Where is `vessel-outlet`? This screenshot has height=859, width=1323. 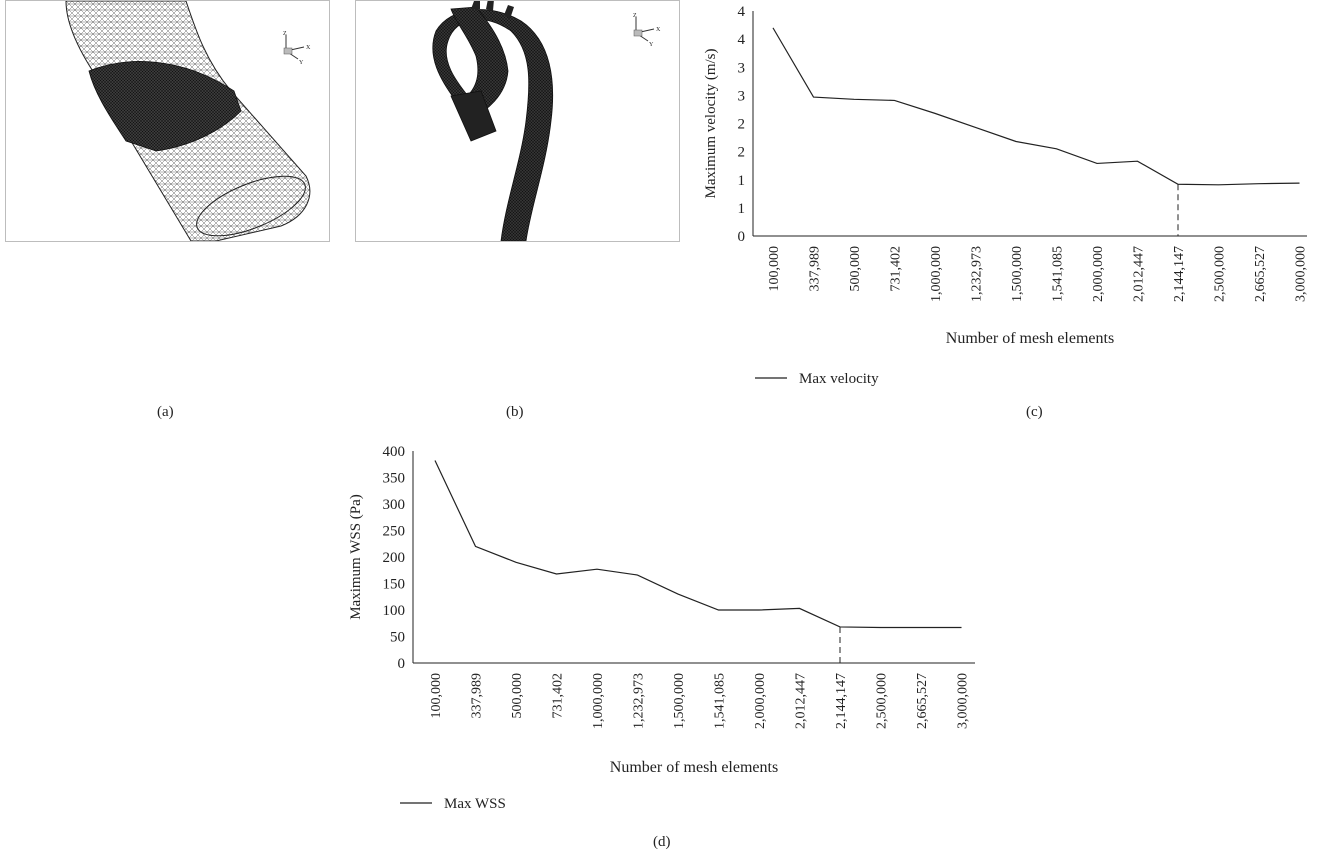
vessel-outlet is located at coordinates (251, 206).